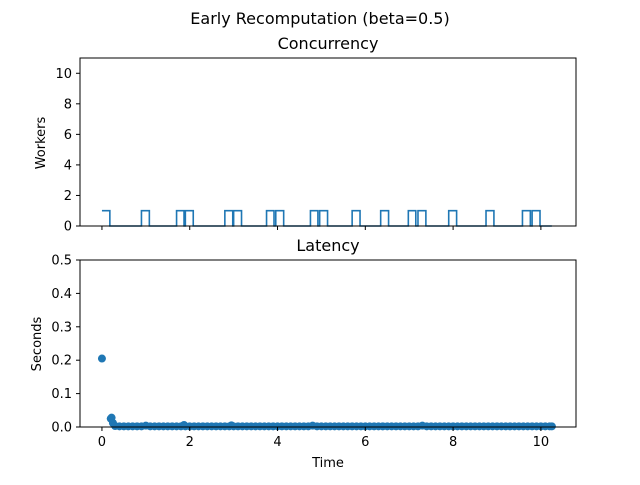 The width and height of the screenshot is (640, 485). What do you see at coordinates (68, 227) in the screenshot?
I see `concurrency-ytick-label: 0` at bounding box center [68, 227].